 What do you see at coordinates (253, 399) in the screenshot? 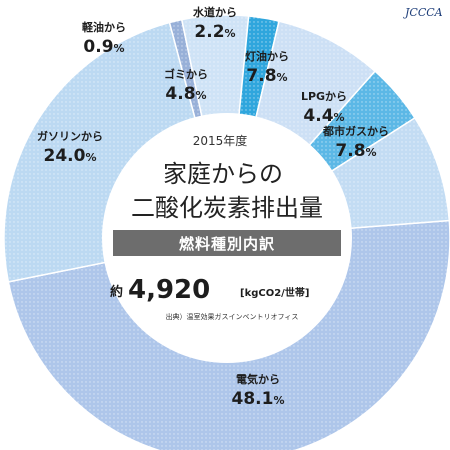
I see `slice-value-number-electricity: 48.1` at bounding box center [253, 399].